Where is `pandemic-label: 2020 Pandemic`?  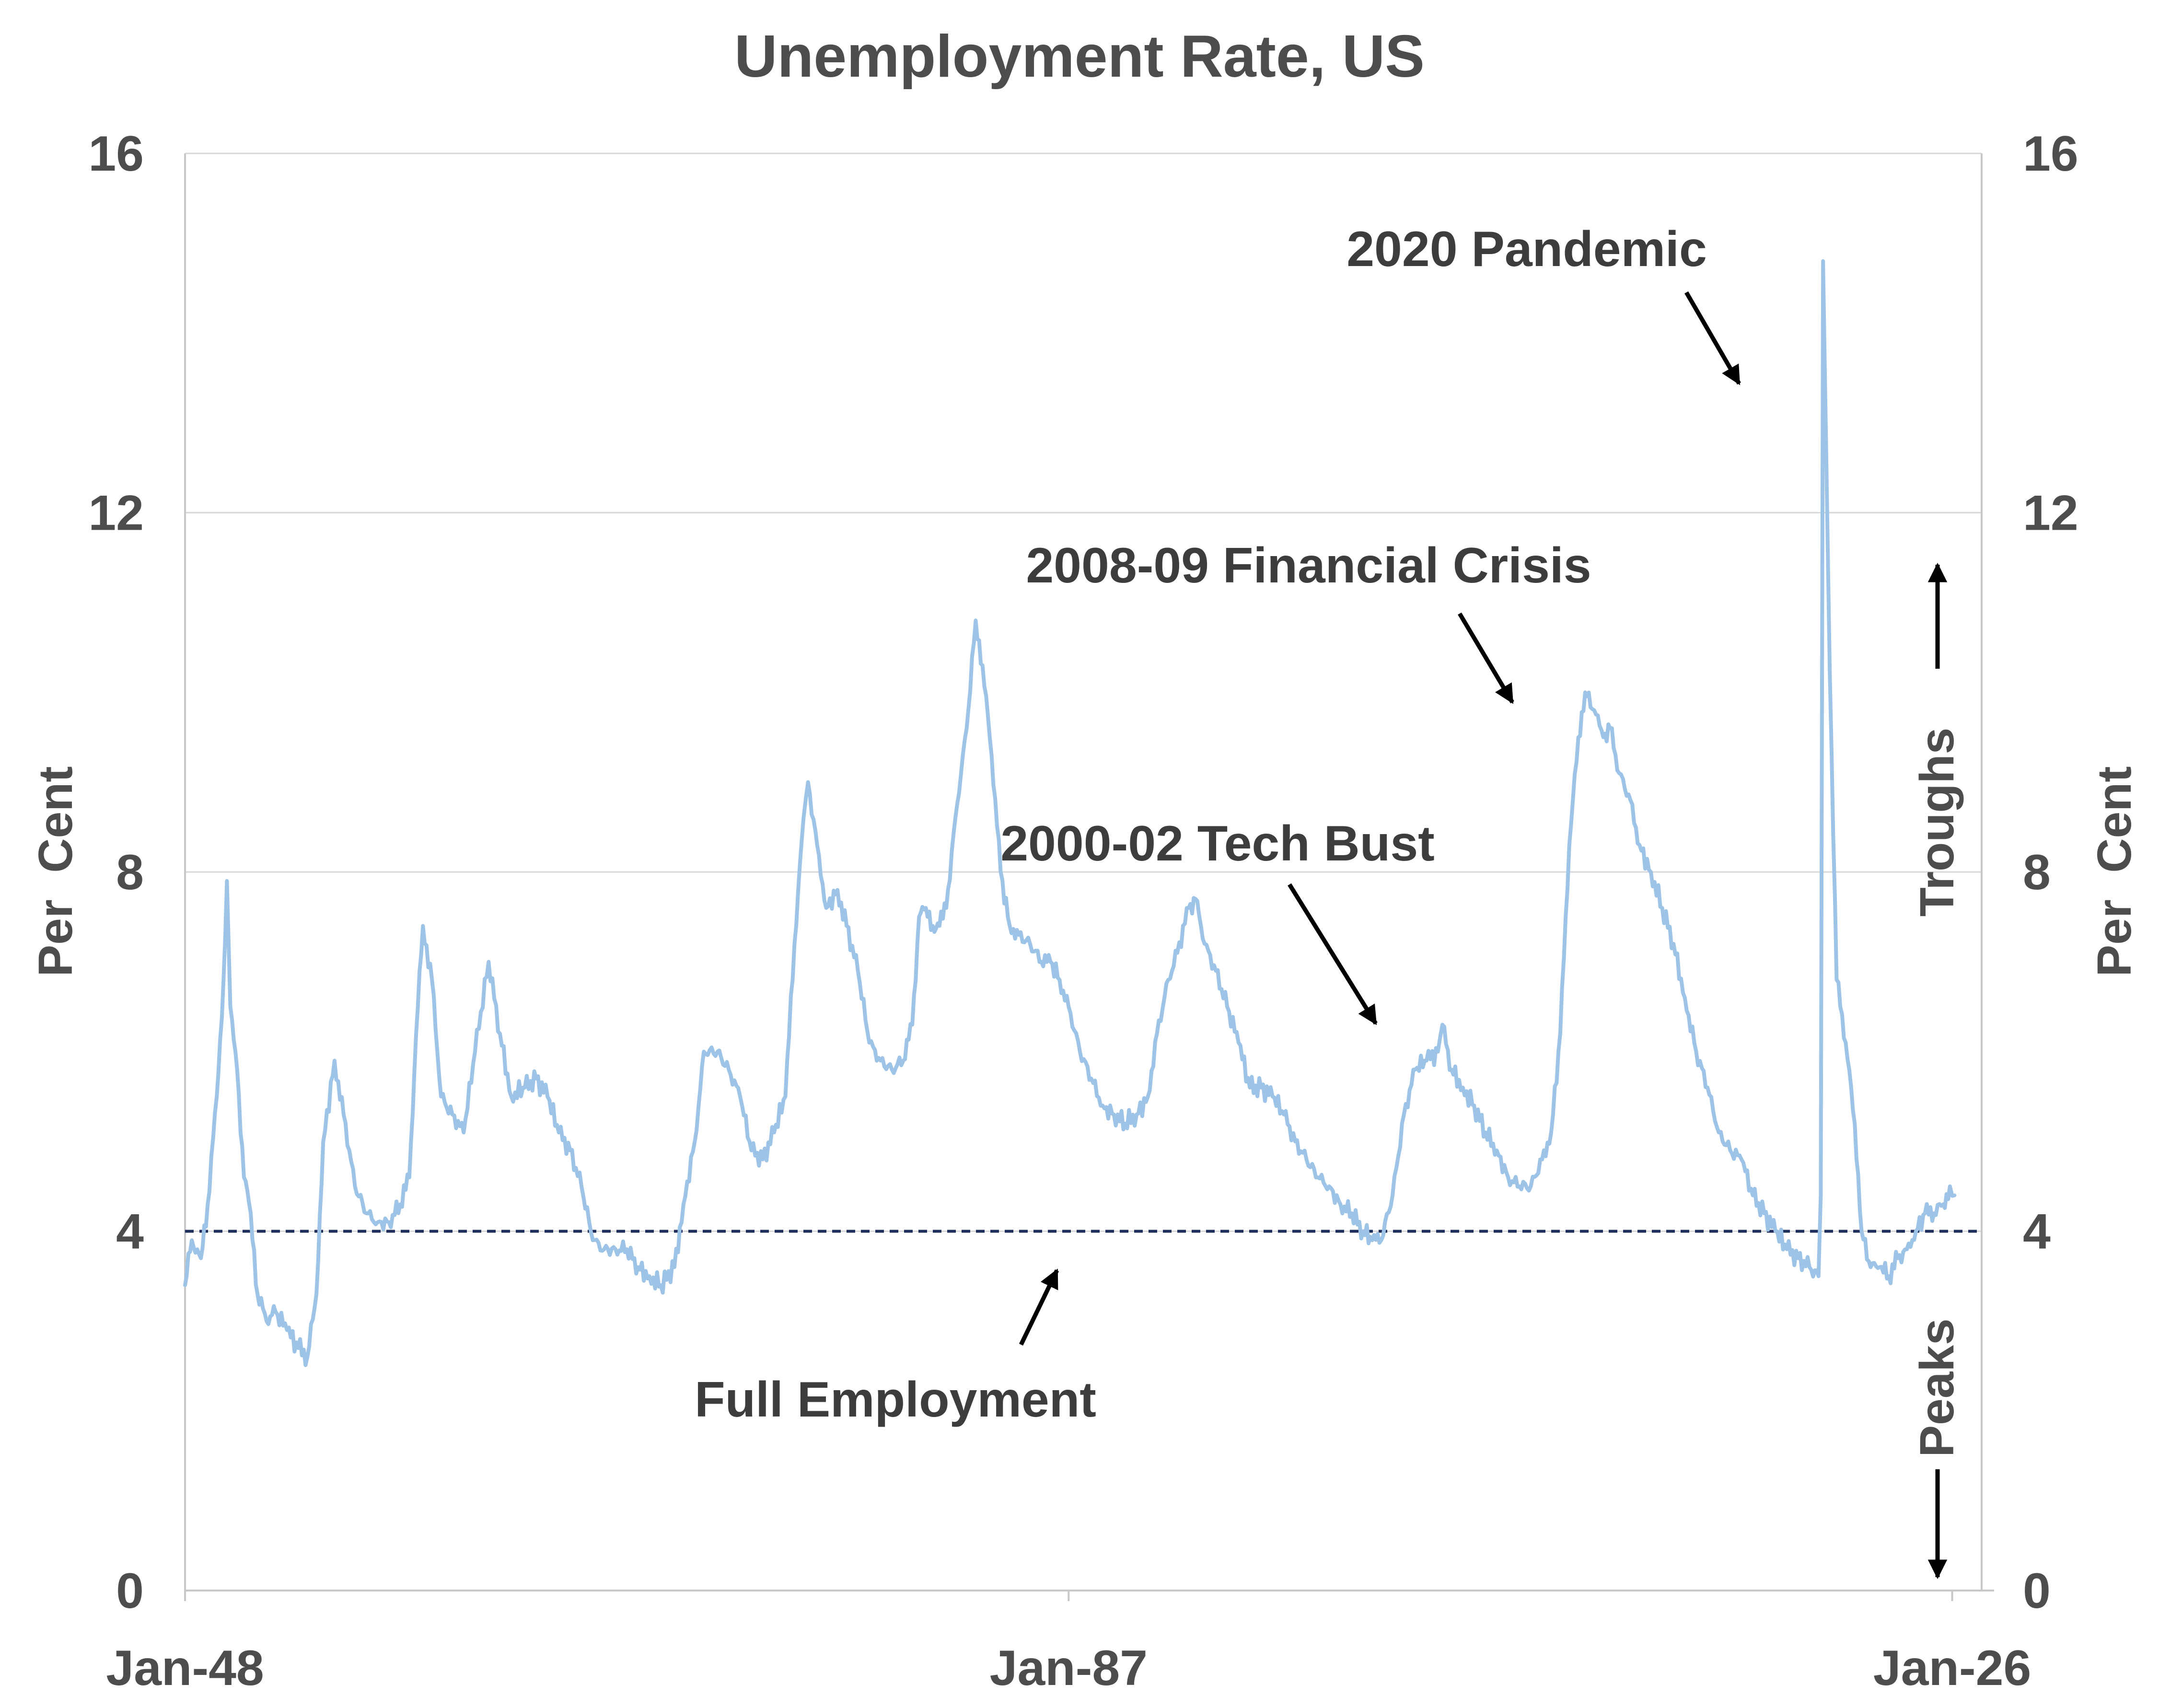 pandemic-label: 2020 Pandemic is located at coordinates (1526, 249).